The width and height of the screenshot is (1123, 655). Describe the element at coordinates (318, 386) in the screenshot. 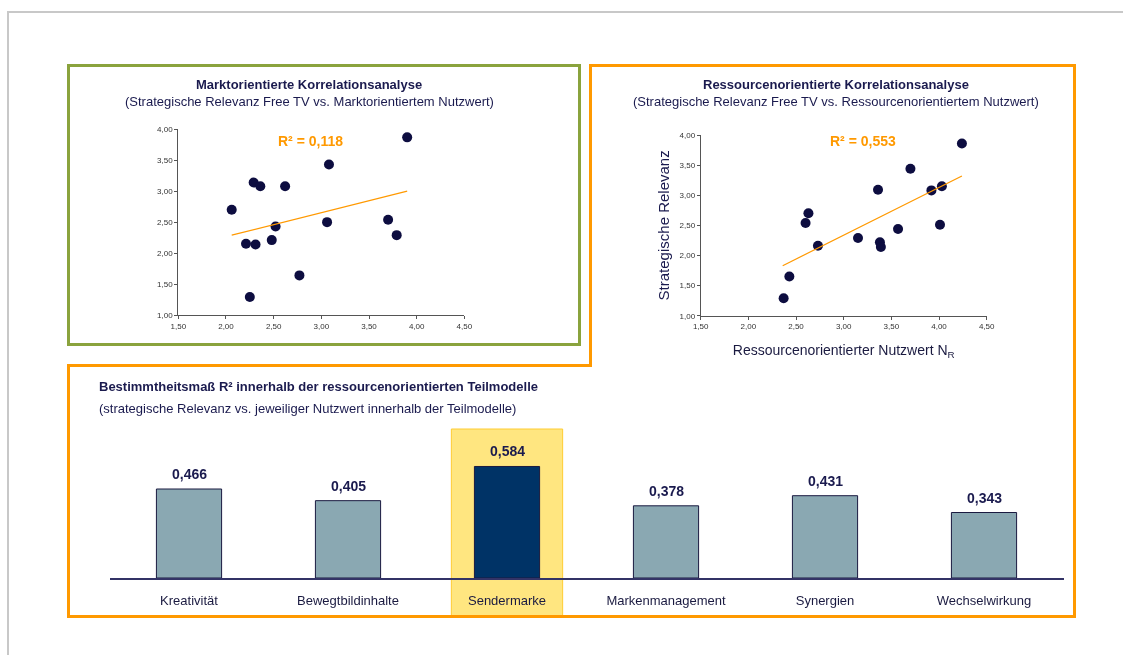

I see `chart-title: Bestimmtheitsmaß R² innerhalb der ressourcenorientierten Teilmodelle` at that location.